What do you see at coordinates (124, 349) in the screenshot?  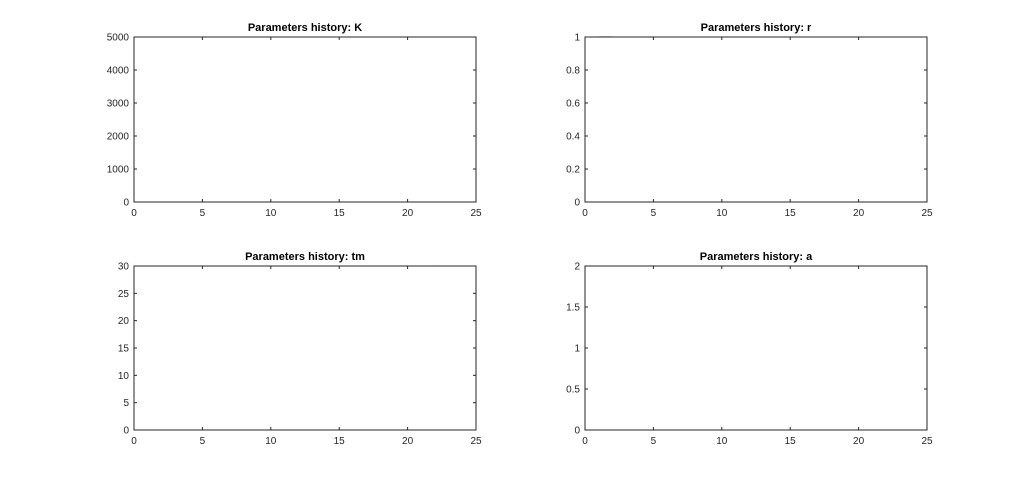 I see `y-tick-label: 15` at bounding box center [124, 349].